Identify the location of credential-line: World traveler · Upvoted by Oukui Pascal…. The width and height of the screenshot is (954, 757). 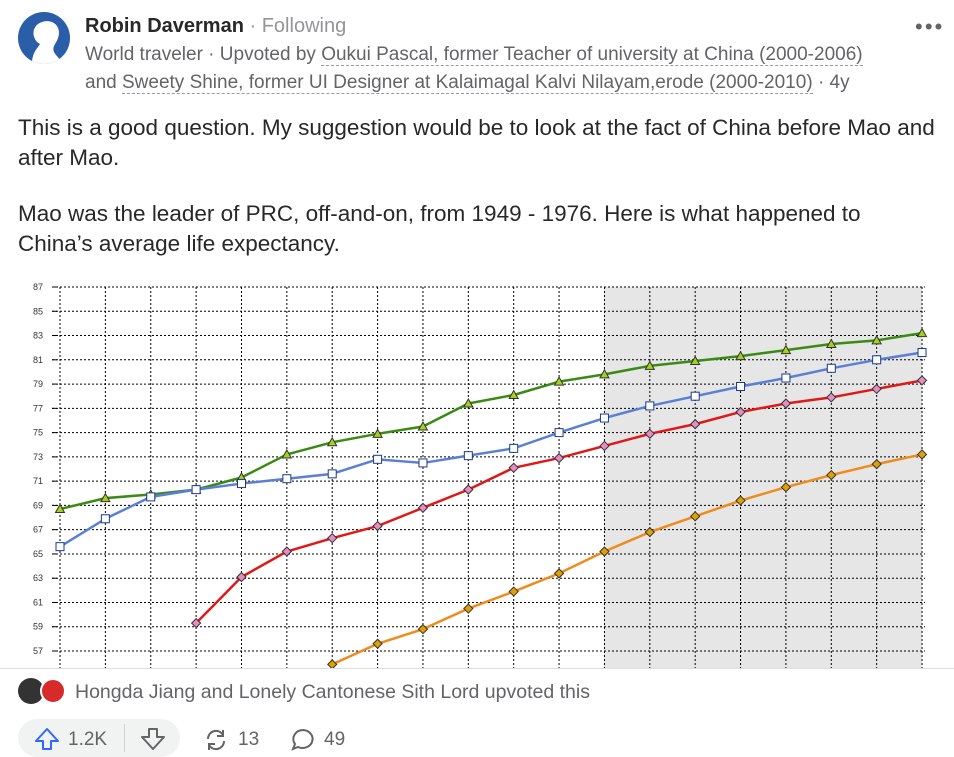
(474, 55).